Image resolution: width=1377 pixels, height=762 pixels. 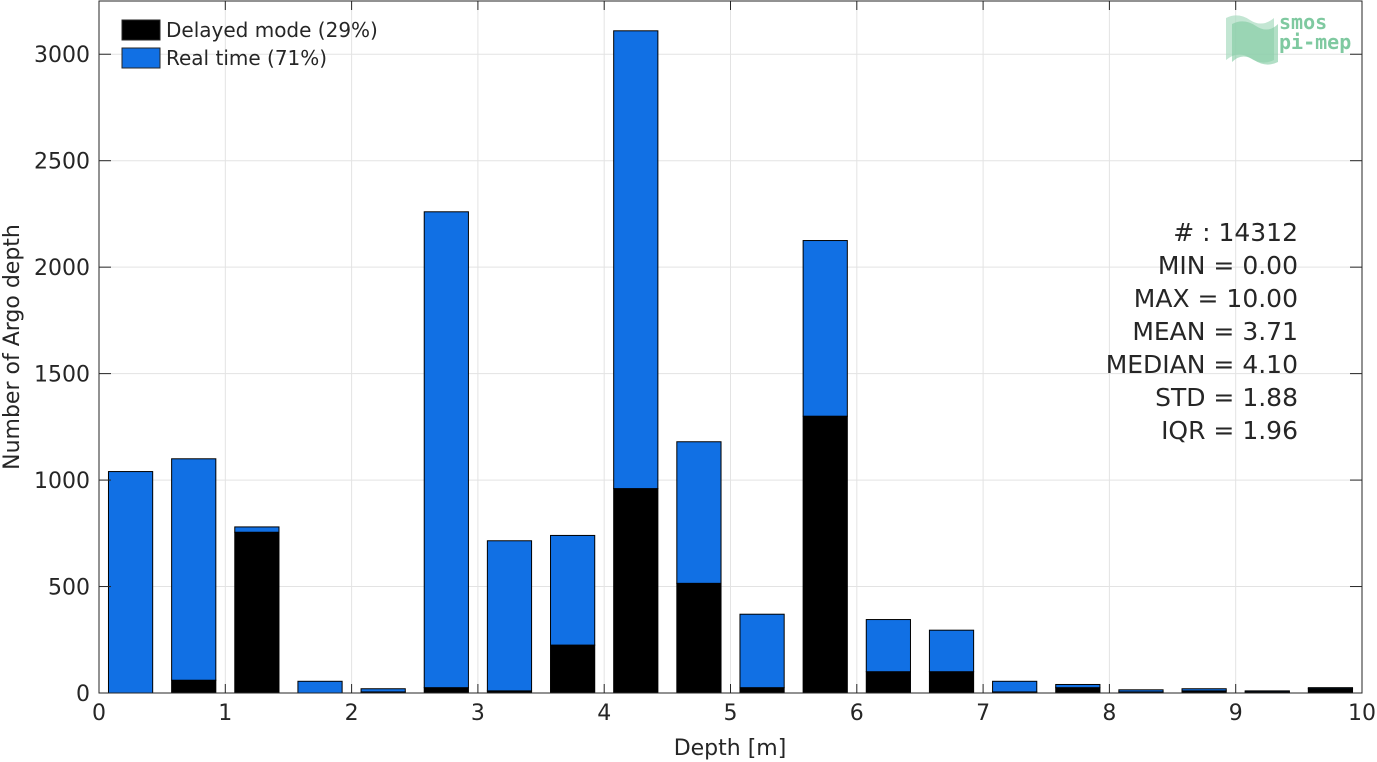 What do you see at coordinates (731, 713) in the screenshot?
I see `x-tick-label: 5` at bounding box center [731, 713].